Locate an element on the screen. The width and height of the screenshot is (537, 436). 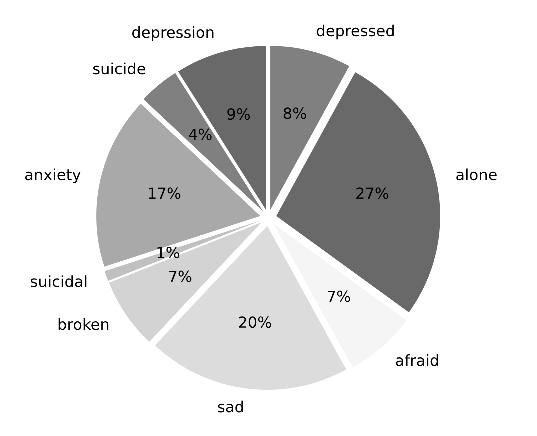
data-label: 20% is located at coordinates (255, 322).